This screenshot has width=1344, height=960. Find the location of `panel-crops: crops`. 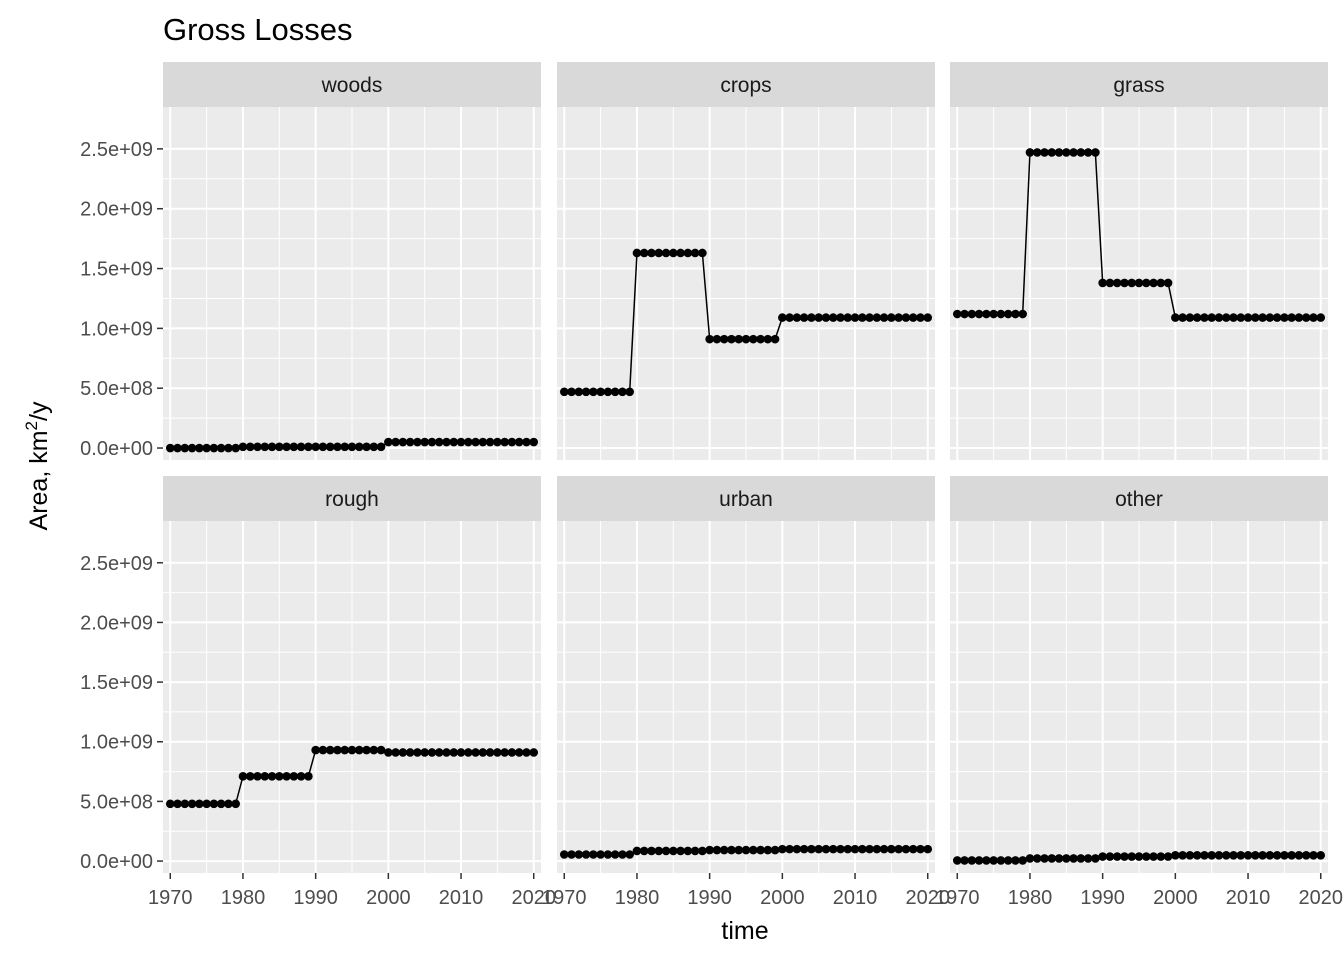

panel-crops: crops is located at coordinates (746, 261).